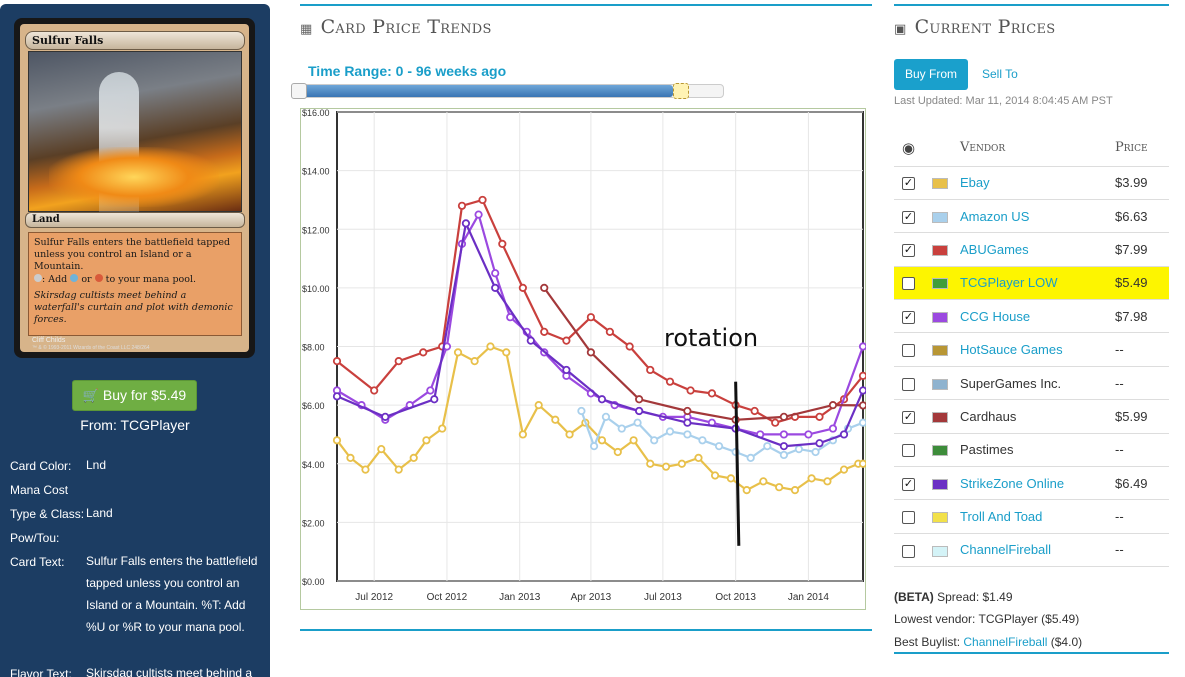 The image size is (1185, 677). Describe the element at coordinates (1031, 216) in the screenshot. I see `vendor-row: ✓ Amazon US $6.63` at that location.